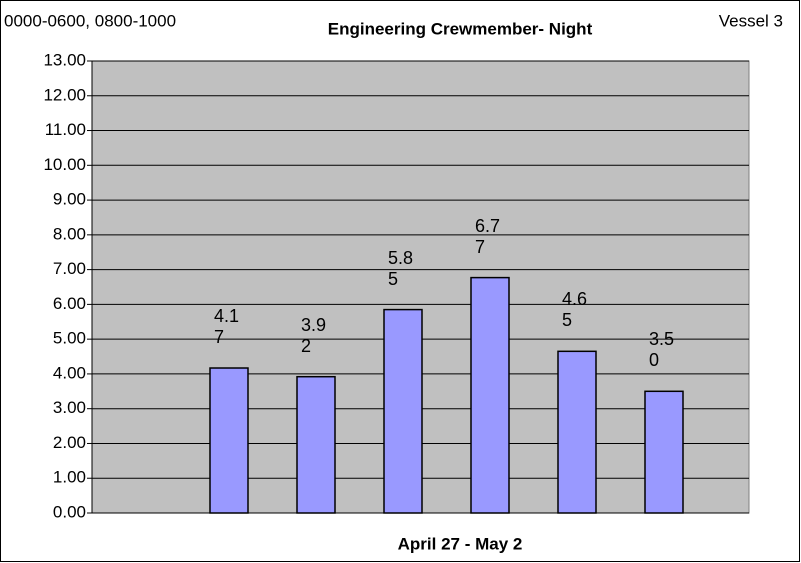 This screenshot has width=801, height=563. I want to click on value-label-box: 5.85, so click(401, 268).